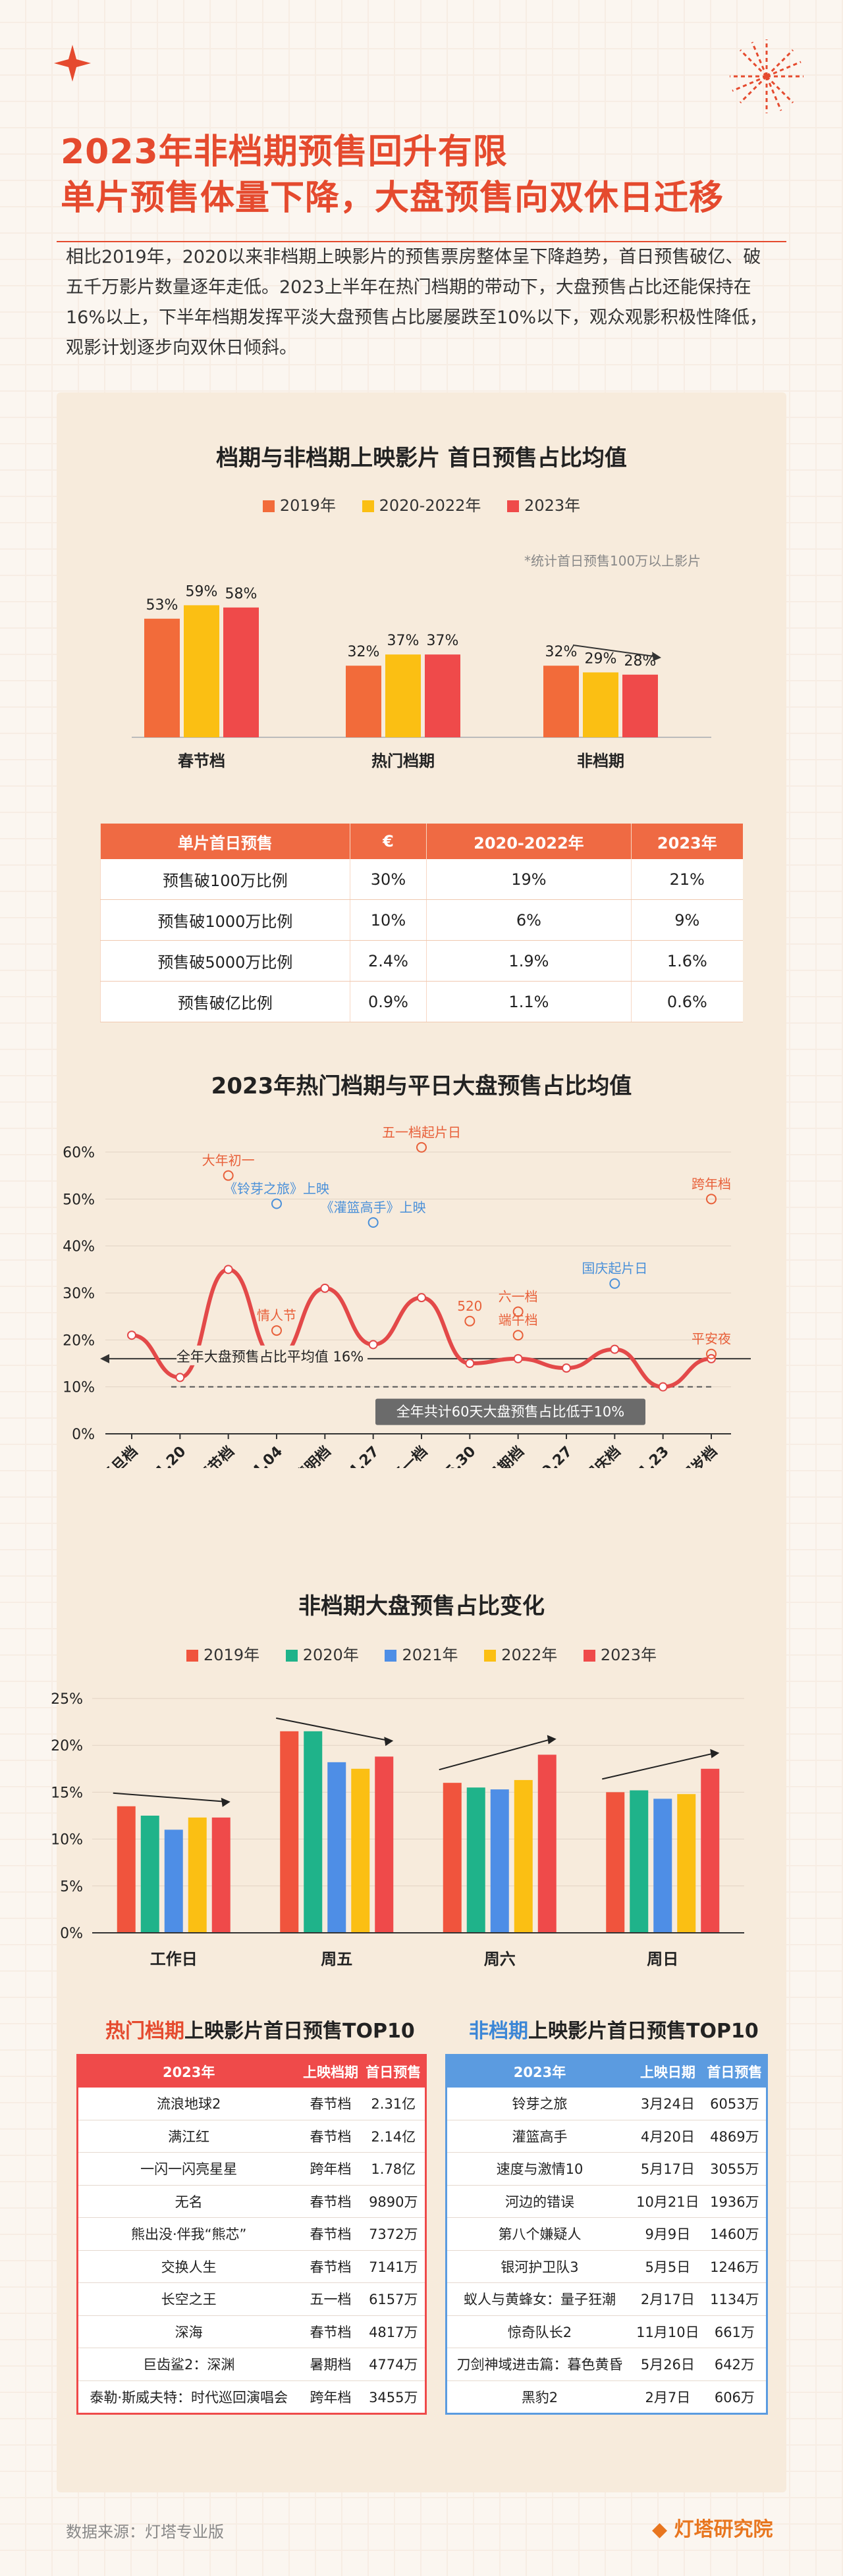  I want to click on table-cell: 五一档, so click(330, 2299).